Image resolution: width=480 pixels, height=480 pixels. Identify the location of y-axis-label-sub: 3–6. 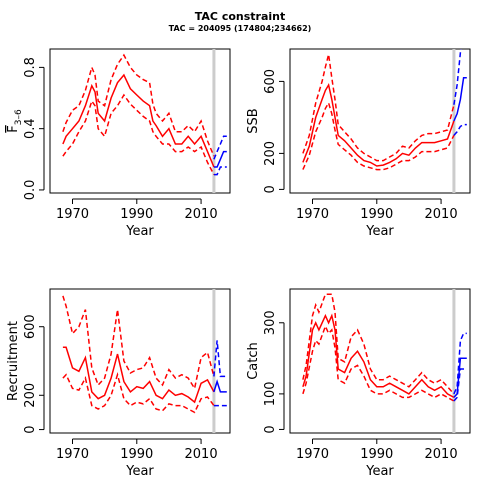
(19, 117).